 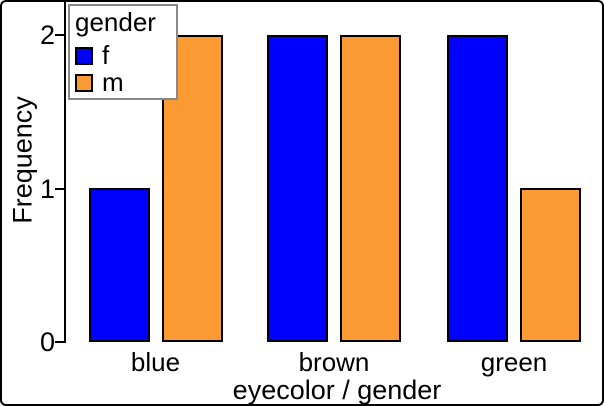 I want to click on legend-title: gender, so click(x=115, y=22).